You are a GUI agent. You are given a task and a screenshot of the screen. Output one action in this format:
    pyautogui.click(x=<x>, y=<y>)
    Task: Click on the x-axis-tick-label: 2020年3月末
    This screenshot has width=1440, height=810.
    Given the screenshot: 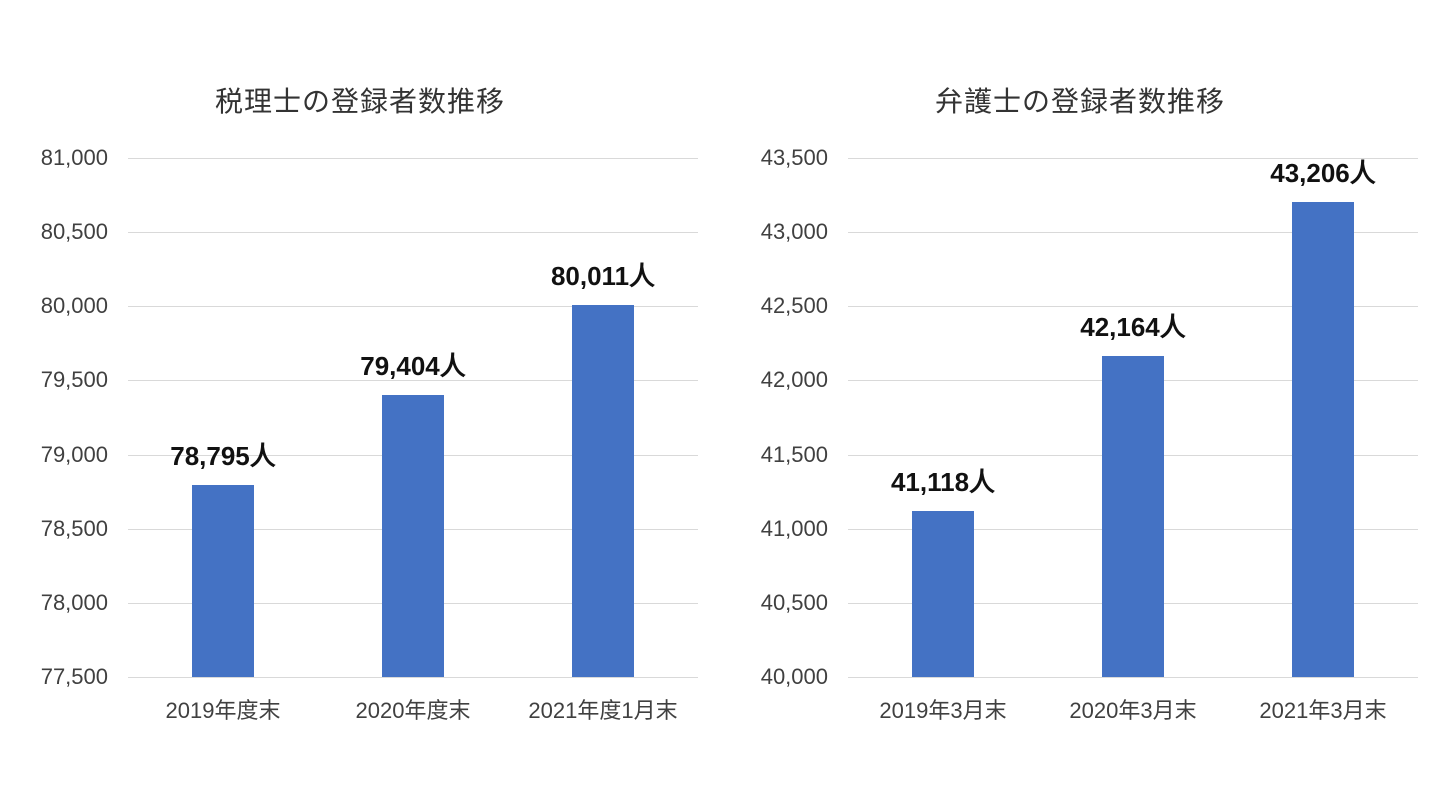 What is the action you would take?
    pyautogui.click(x=1133, y=710)
    